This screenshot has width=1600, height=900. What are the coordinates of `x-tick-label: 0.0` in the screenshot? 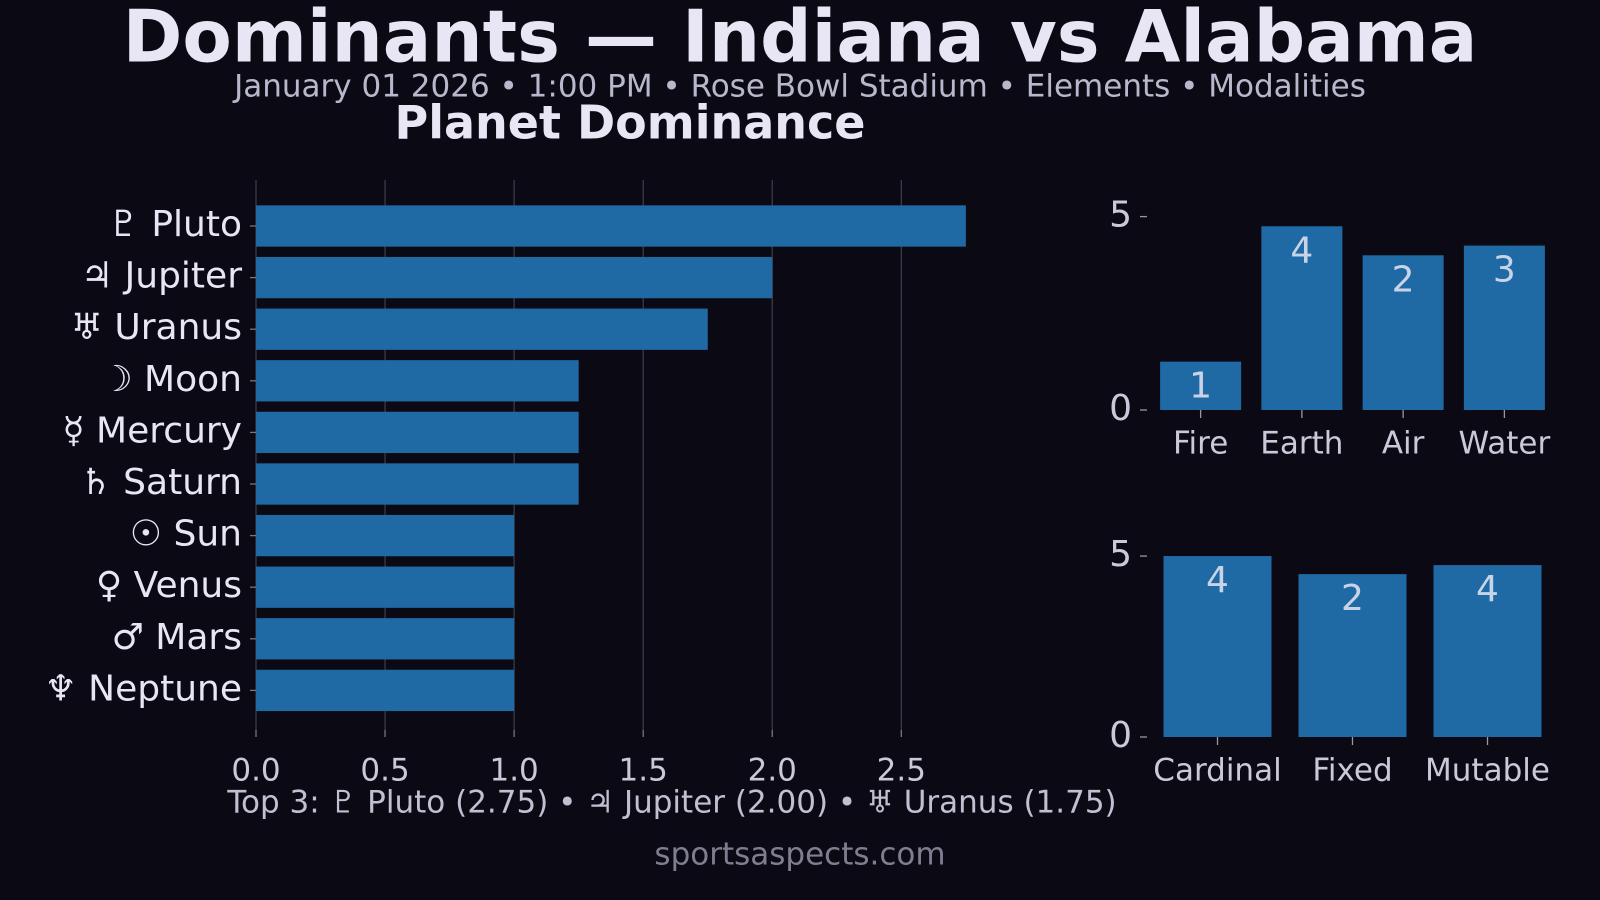 It's located at (255, 771).